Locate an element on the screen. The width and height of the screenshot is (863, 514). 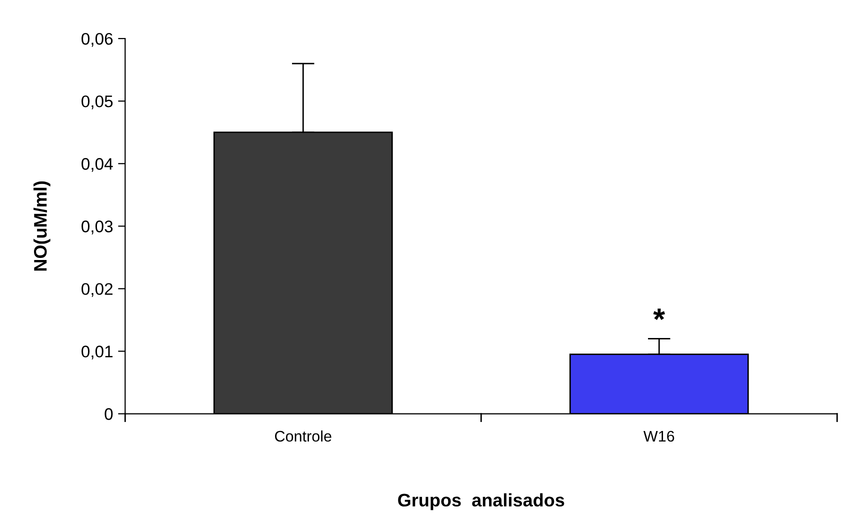
annotation: * is located at coordinates (659, 314).